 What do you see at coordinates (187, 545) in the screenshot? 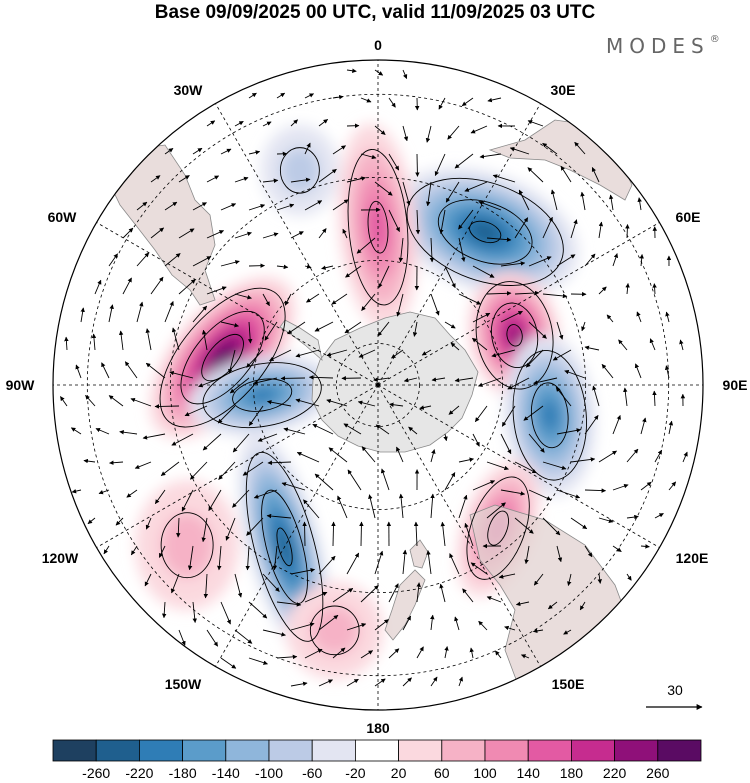
I see `anomaly-band` at bounding box center [187, 545].